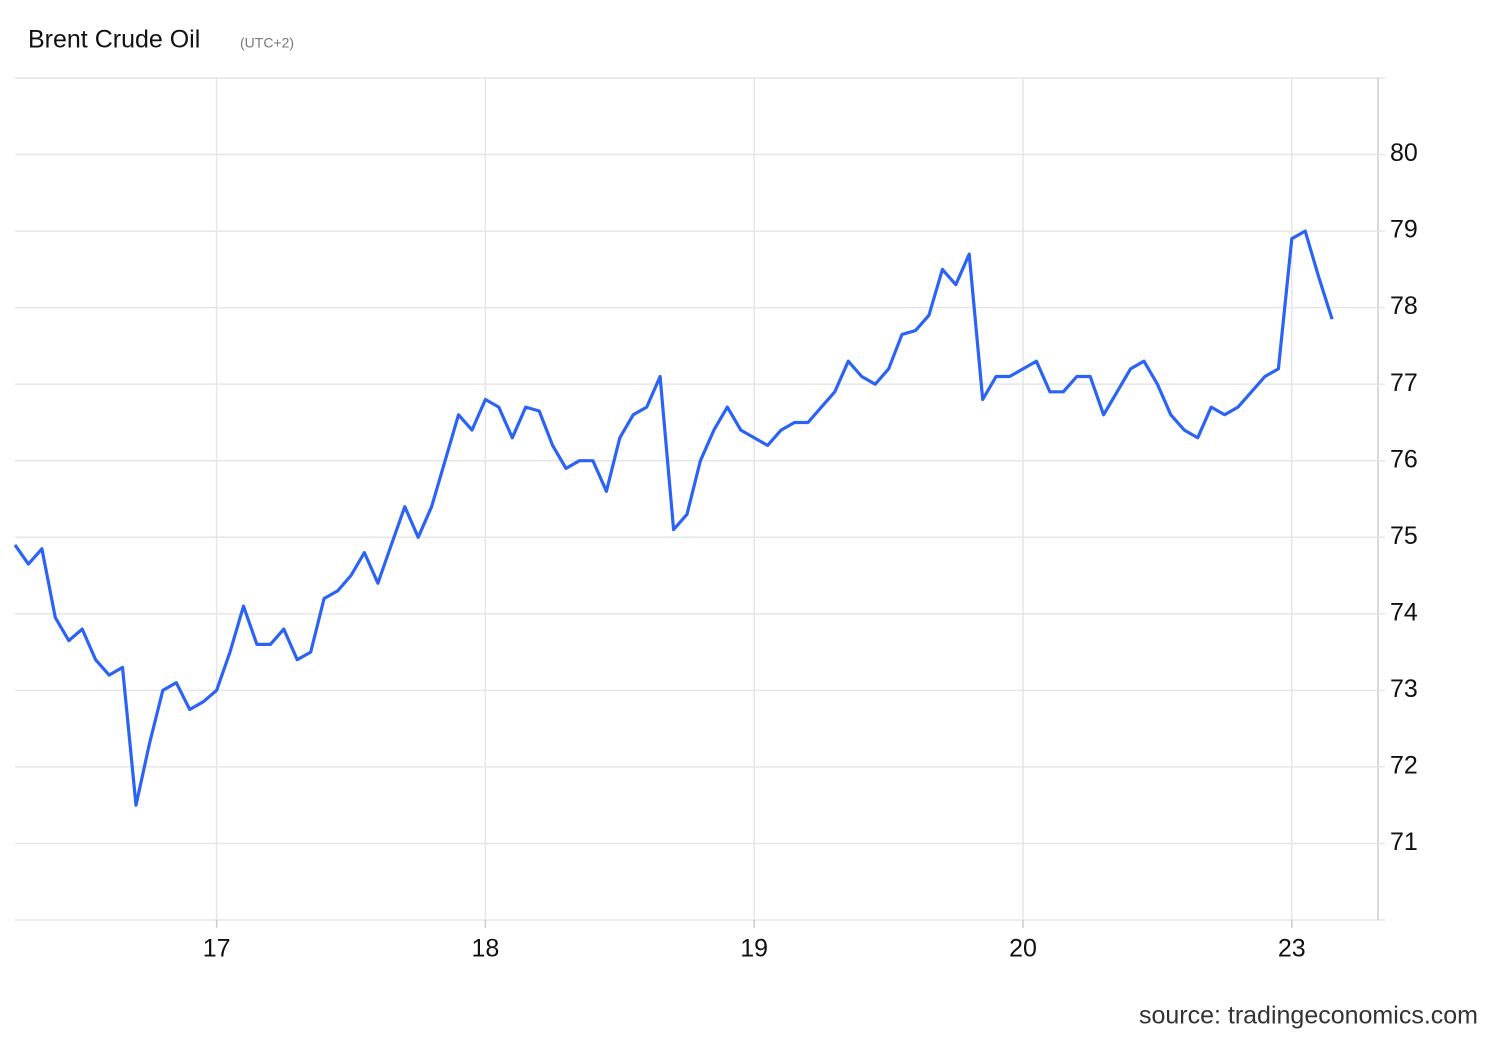 The image size is (1500, 1040). What do you see at coordinates (1404, 230) in the screenshot?
I see `y-tick-label: 79` at bounding box center [1404, 230].